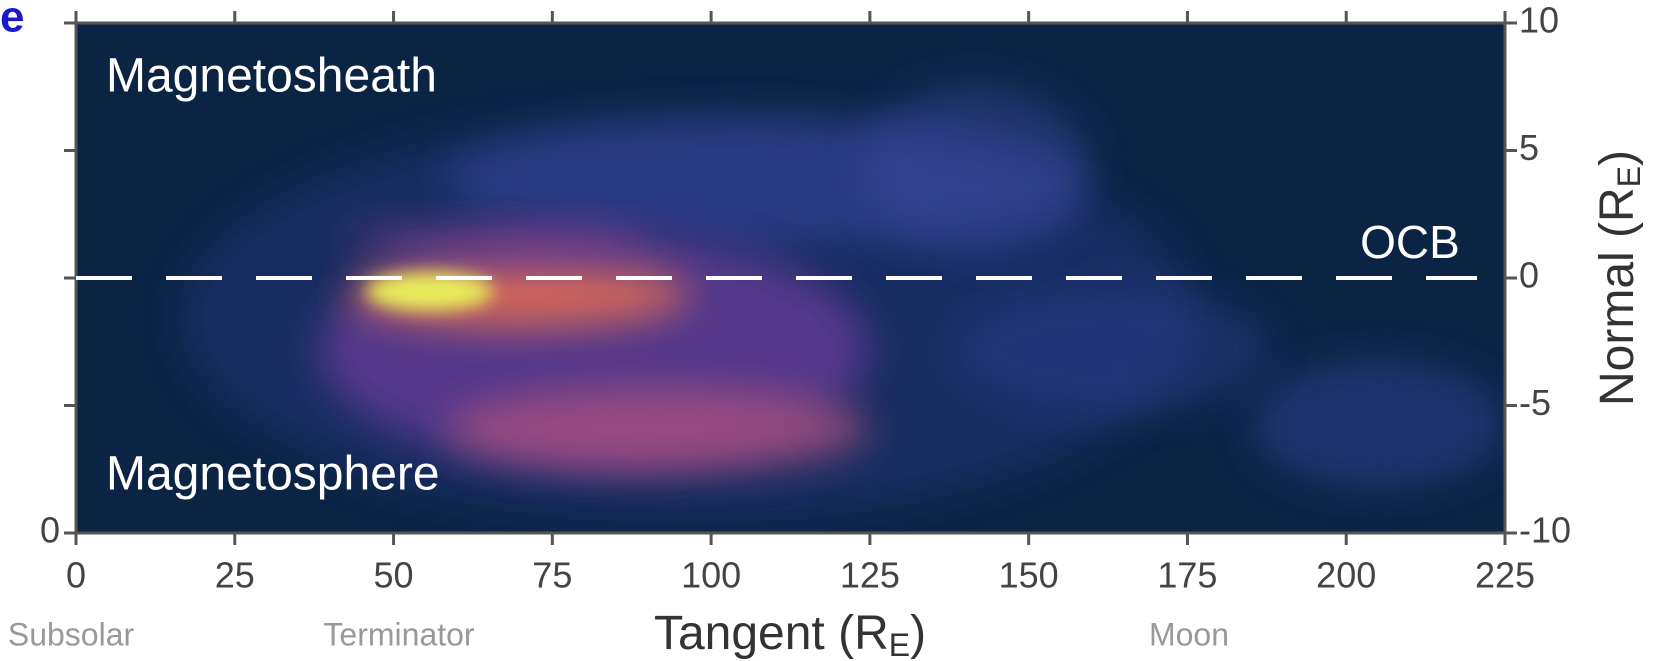  I want to click on x-axis-label: Tangent (RE), so click(790, 634).